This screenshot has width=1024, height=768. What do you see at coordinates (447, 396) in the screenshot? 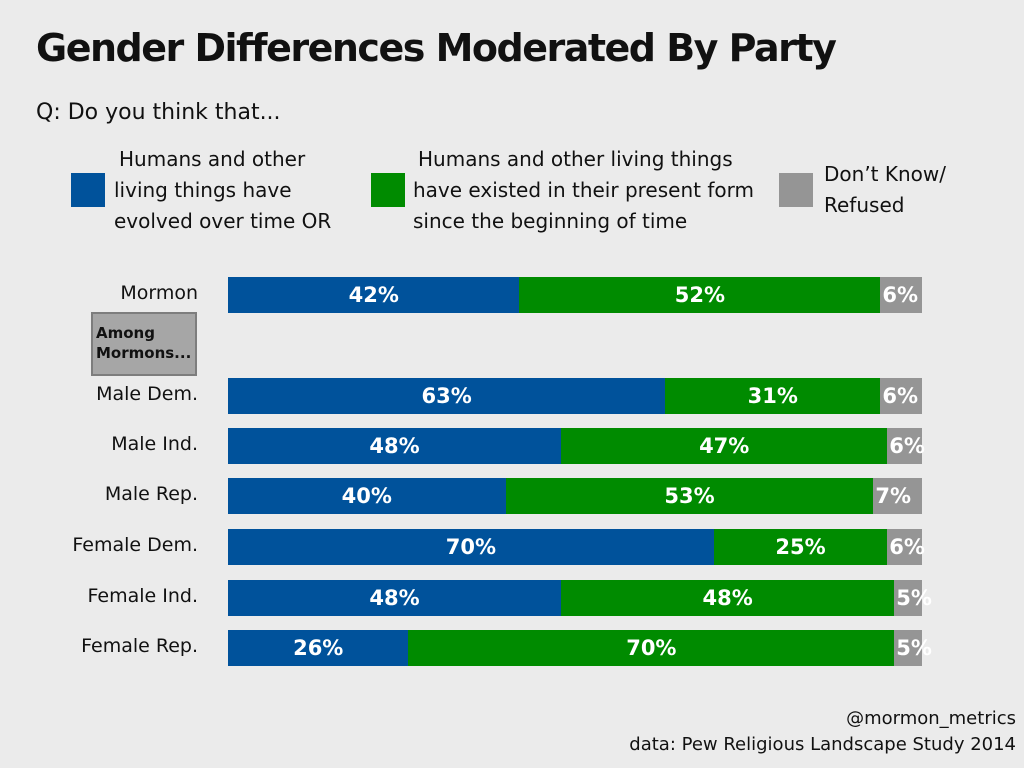
I see `bar-evolved: 63%` at bounding box center [447, 396].